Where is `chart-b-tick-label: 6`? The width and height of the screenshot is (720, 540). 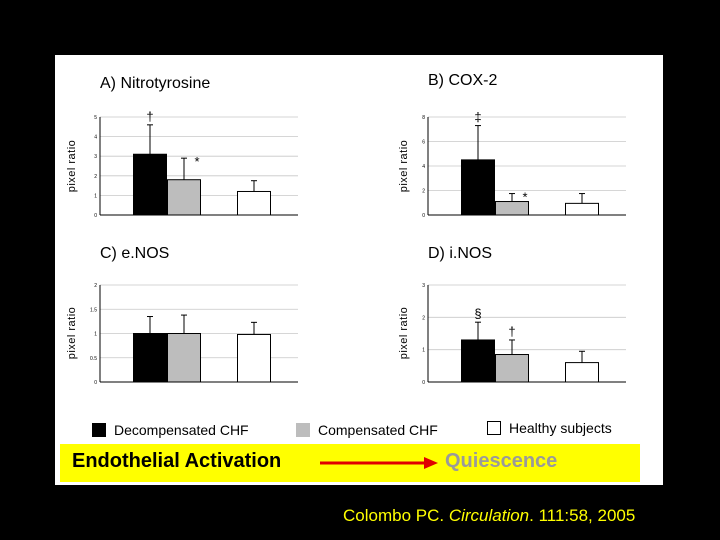 chart-b-tick-label: 6 is located at coordinates (423, 143).